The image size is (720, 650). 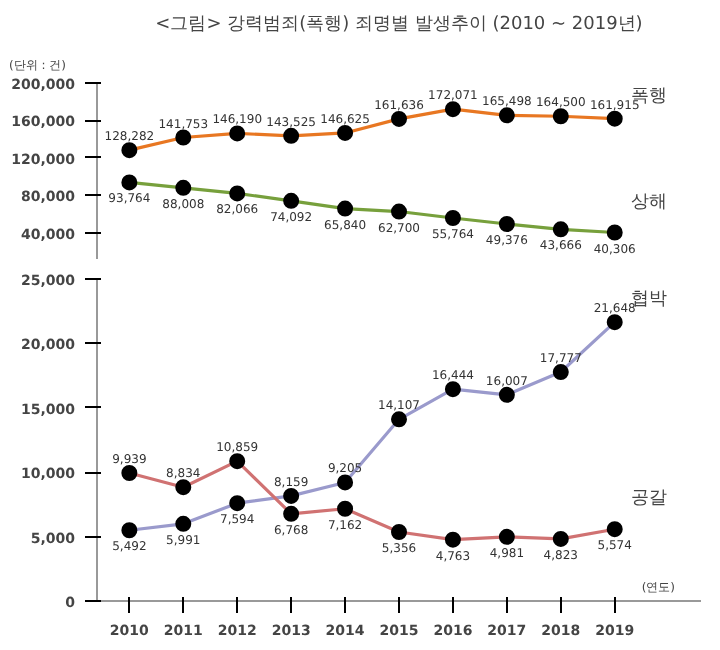 I want to click on chart-title: <그림> 강력범죄(폭행) 죄명별 발생추이 (2010 ~ 2019년), so click(x=399, y=25).